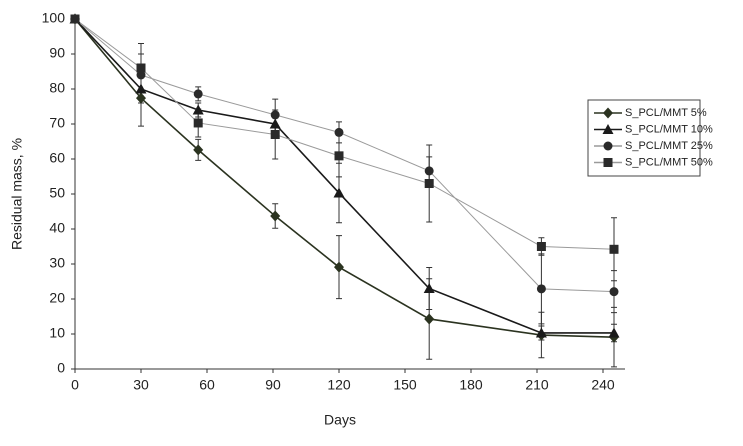 The height and width of the screenshot is (446, 743). Describe the element at coordinates (207, 385) in the screenshot. I see `x-tick-label: 60` at that location.